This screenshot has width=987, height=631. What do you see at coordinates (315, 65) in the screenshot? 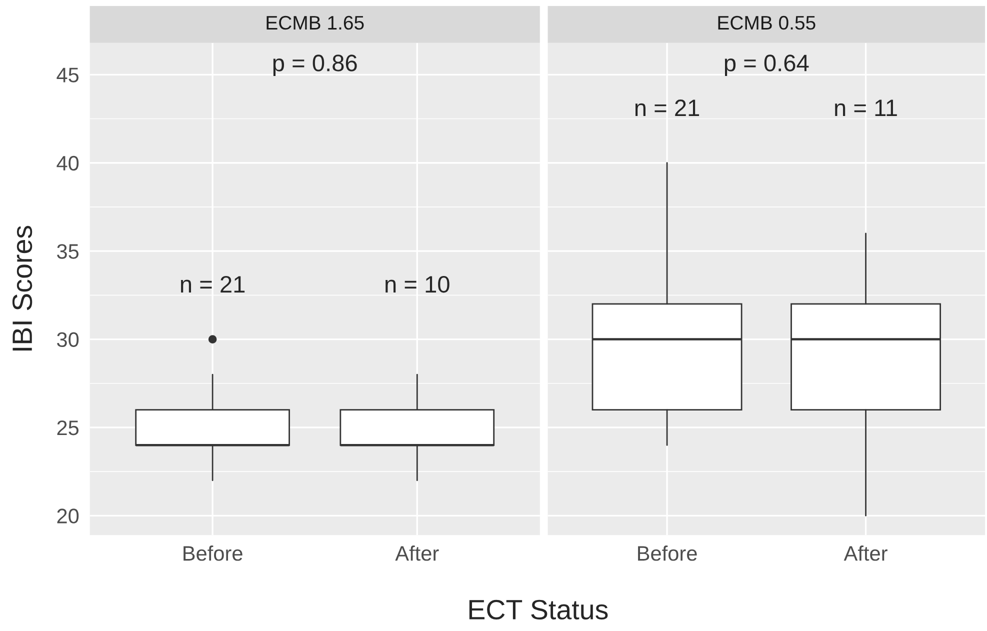
I see `annotation: p = 0.86` at bounding box center [315, 65].